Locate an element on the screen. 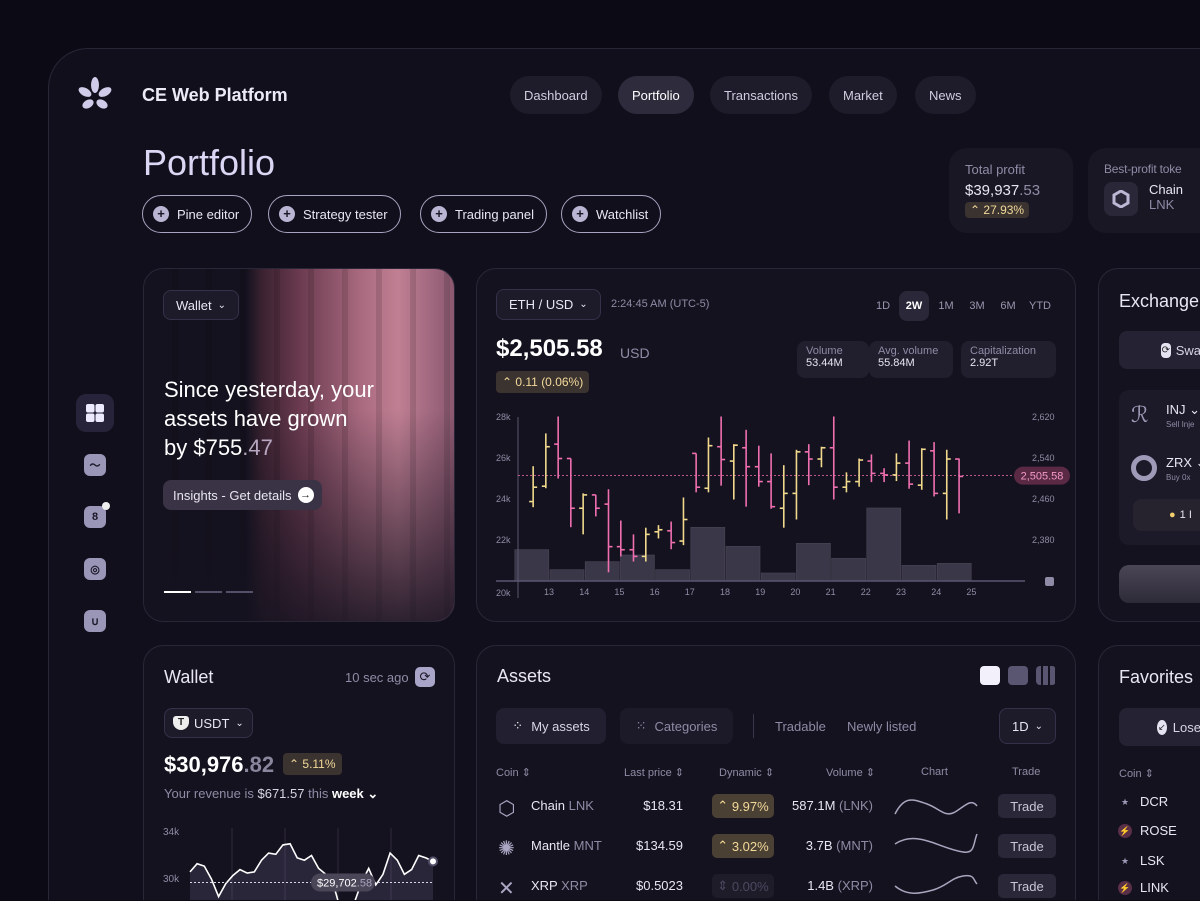 The image size is (1200, 901). exchange-submit-button is located at coordinates (1159, 584).